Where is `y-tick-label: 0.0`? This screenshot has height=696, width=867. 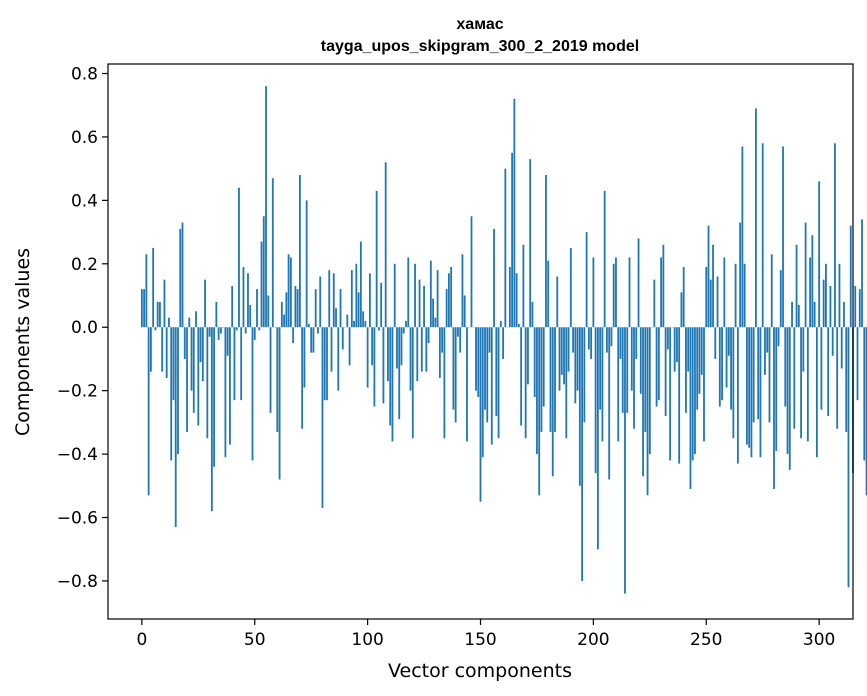 y-tick-label: 0.0 is located at coordinates (84, 328).